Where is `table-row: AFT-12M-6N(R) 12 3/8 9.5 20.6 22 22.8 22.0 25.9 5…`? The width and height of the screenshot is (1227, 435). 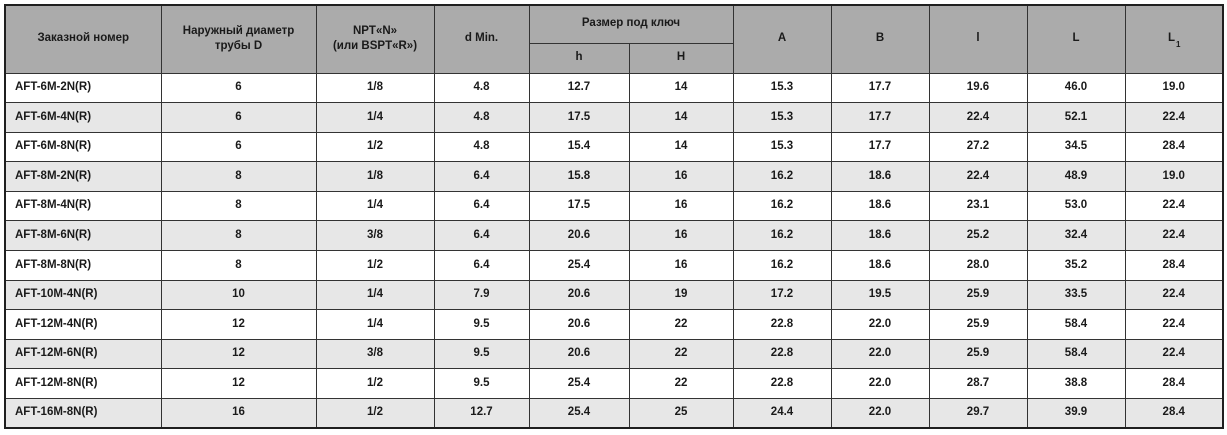 table-row: AFT-12M-6N(R) 12 3/8 9.5 20.6 22 22.8 22.0 25.9 5… is located at coordinates (614, 354).